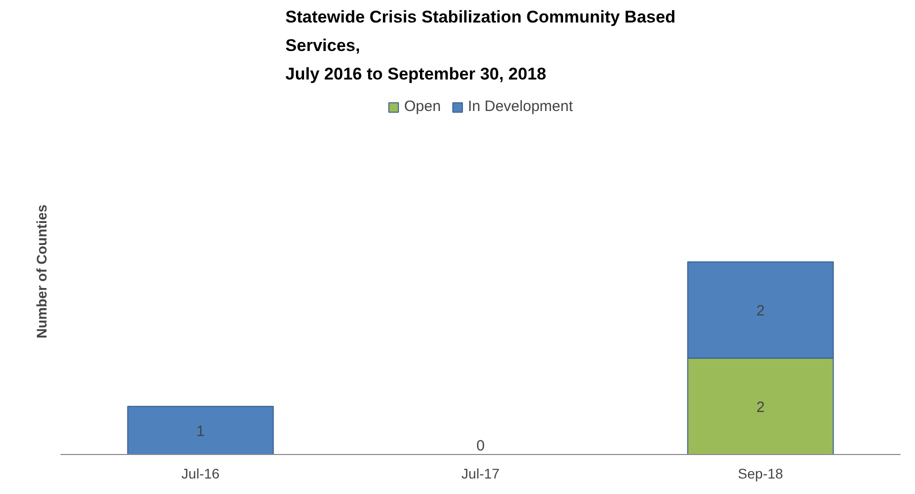 The height and width of the screenshot is (494, 915). Describe the element at coordinates (480, 446) in the screenshot. I see `data-label: 0` at that location.